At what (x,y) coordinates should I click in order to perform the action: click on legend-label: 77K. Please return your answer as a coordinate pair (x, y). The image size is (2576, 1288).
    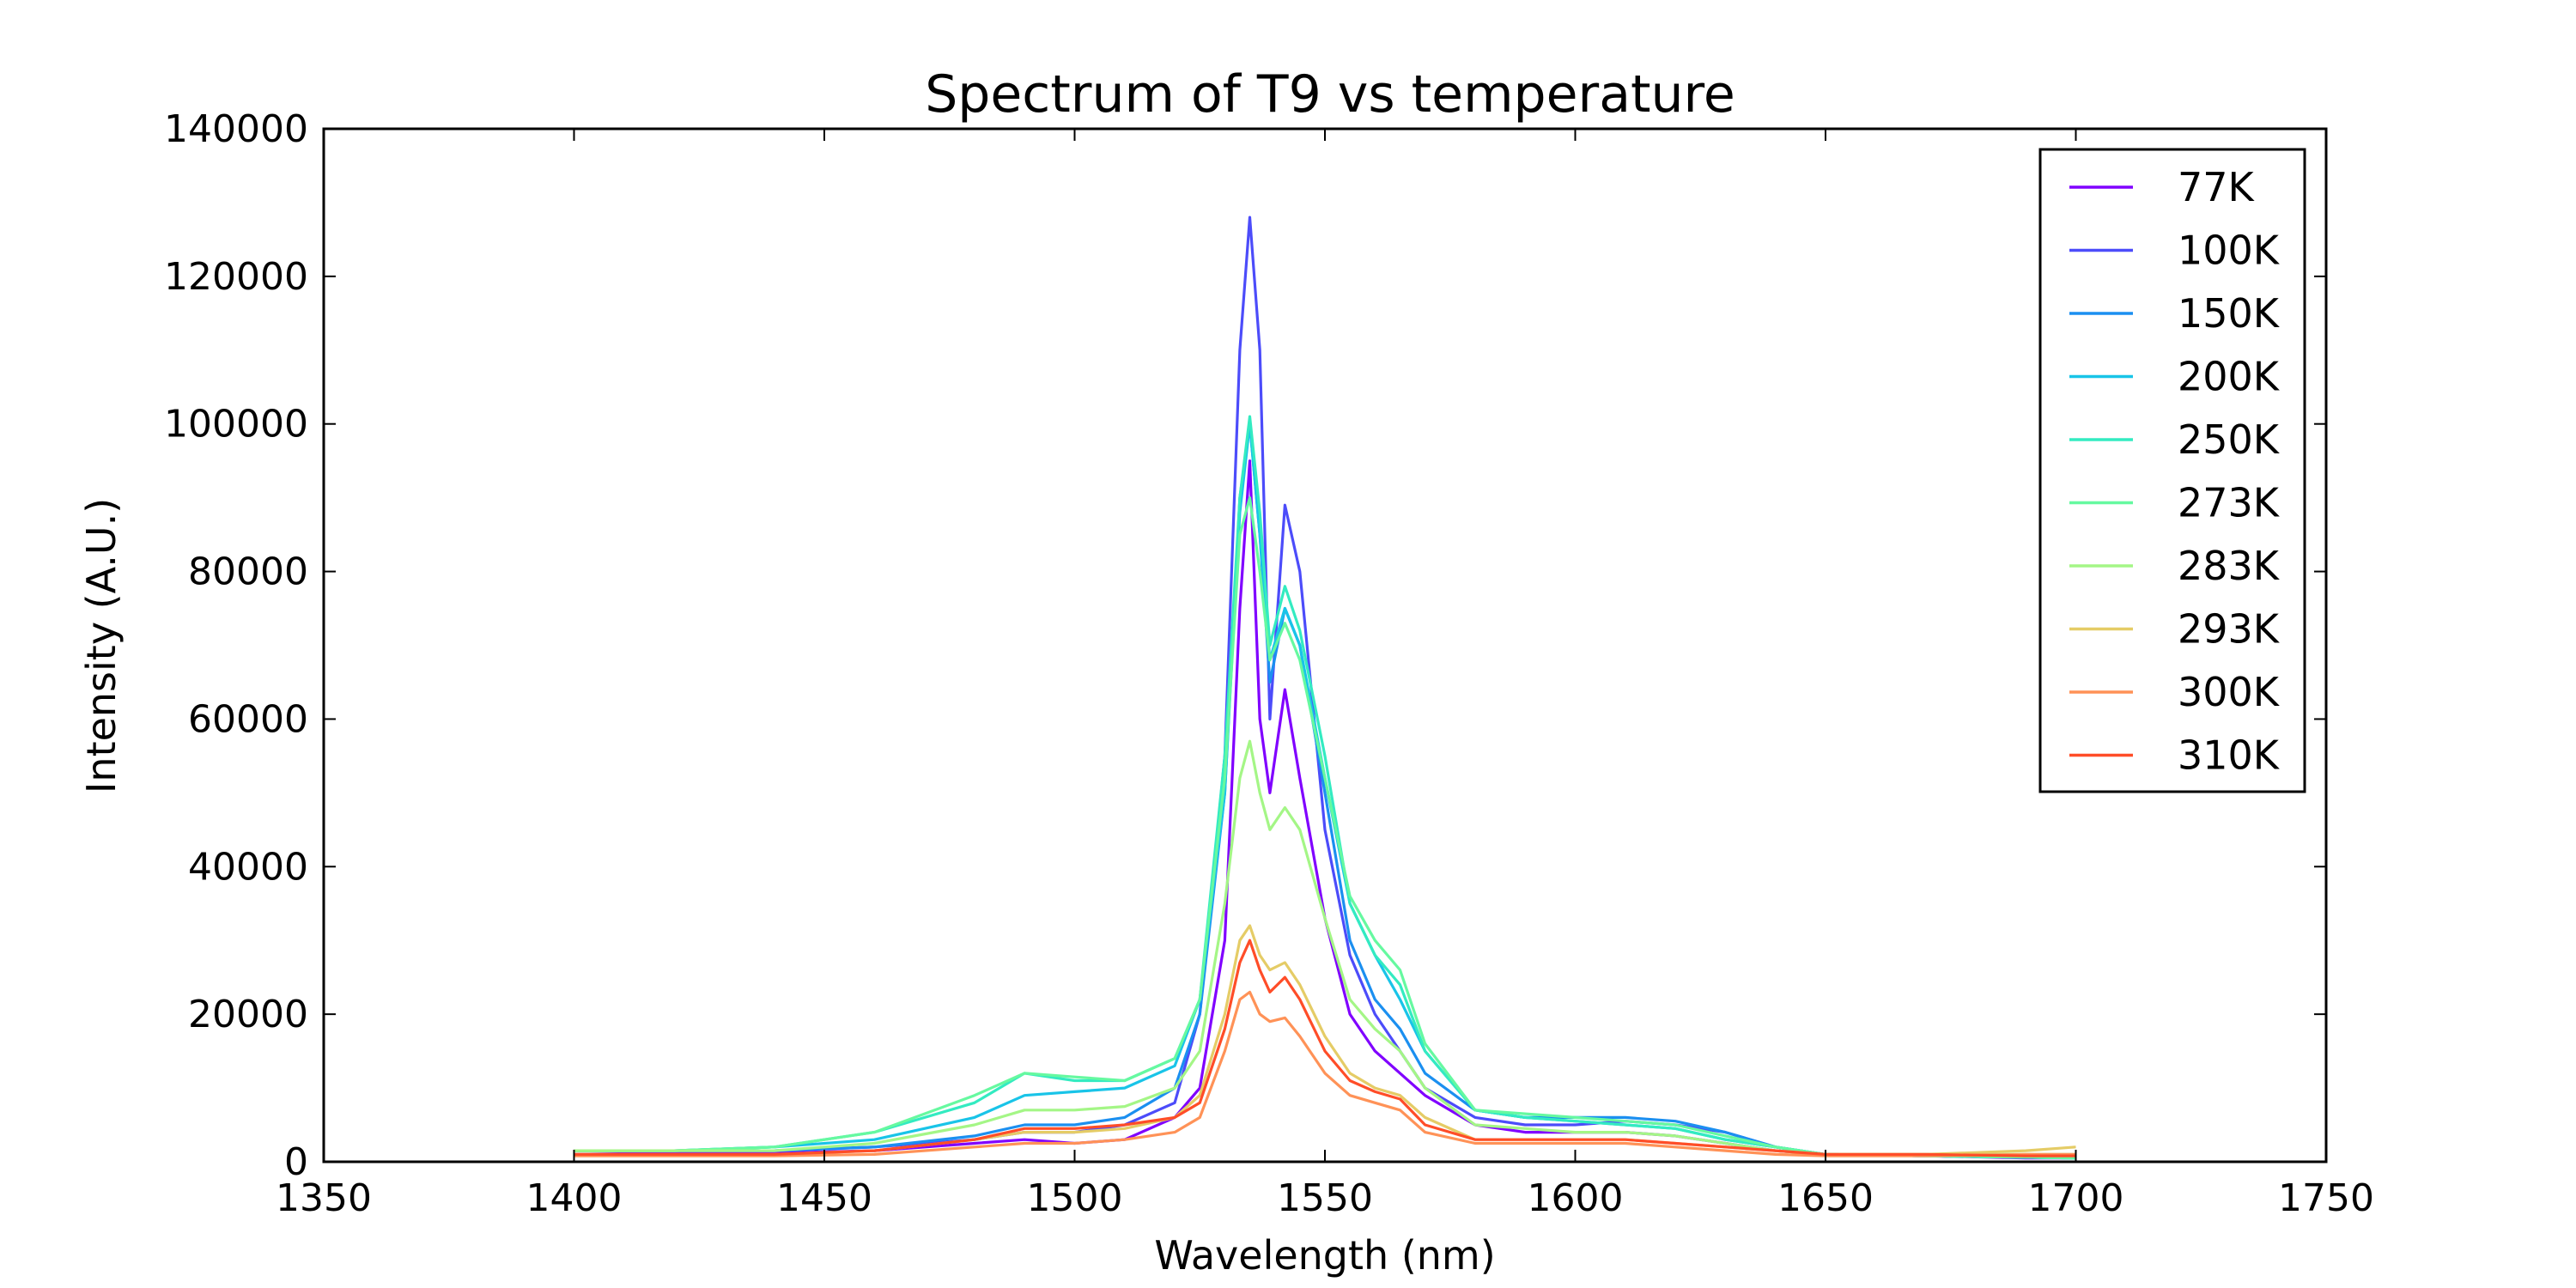
    Looking at the image, I should click on (2217, 187).